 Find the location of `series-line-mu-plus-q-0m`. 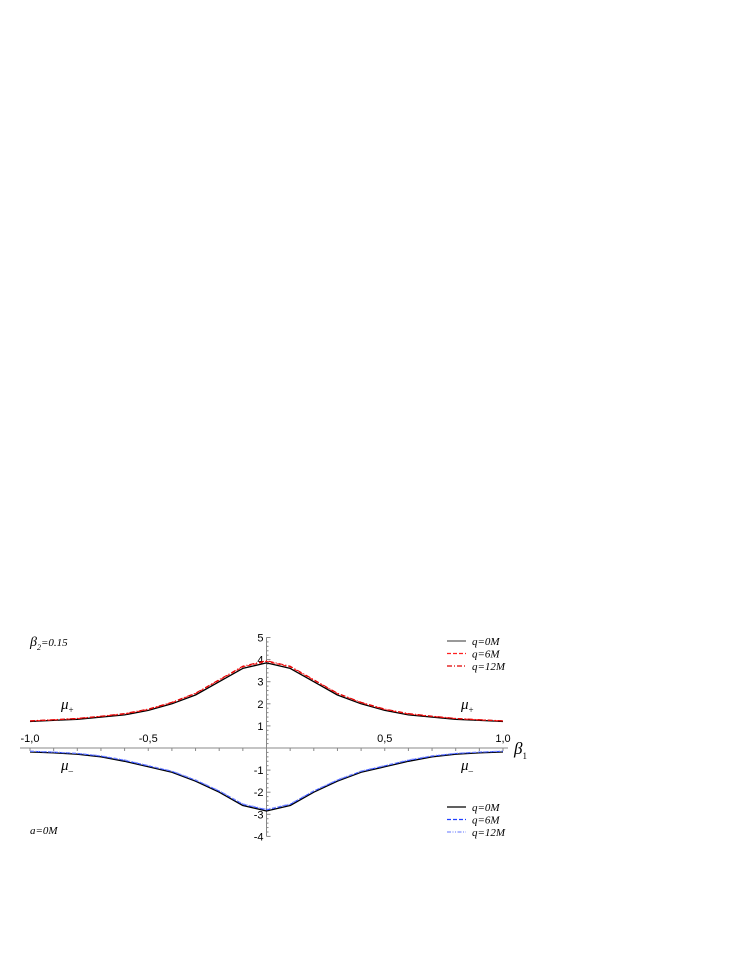

series-line-mu-plus-q-0m is located at coordinates (266, 692).